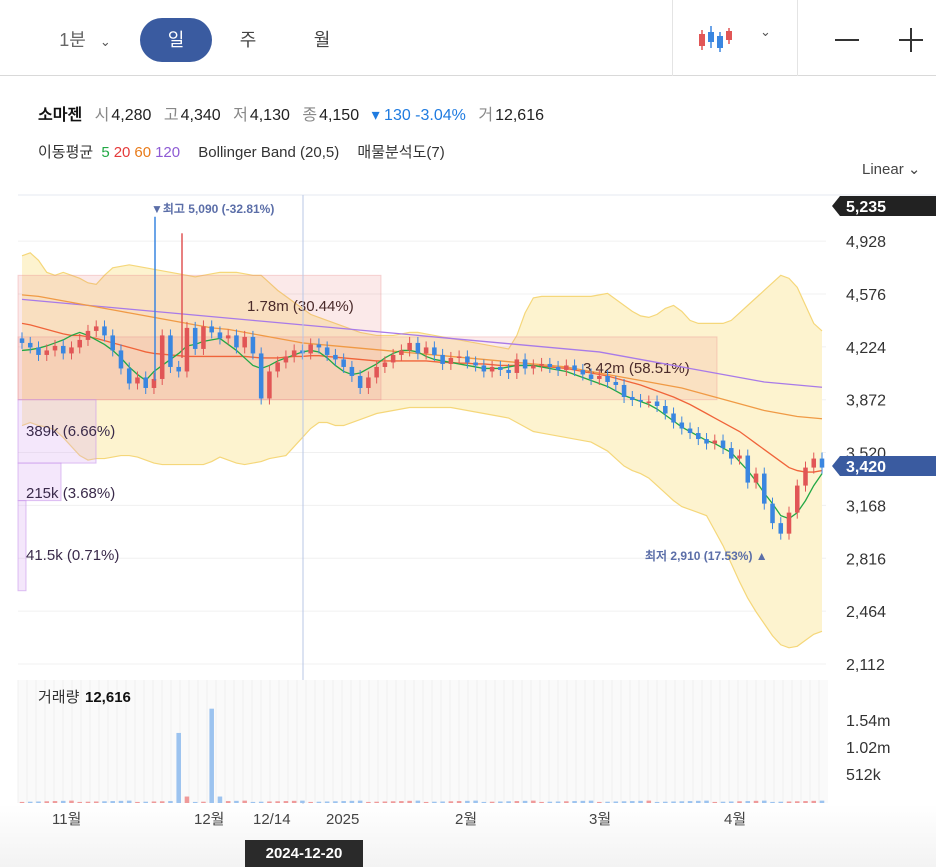 This screenshot has width=936, height=867. Describe the element at coordinates (866, 467) in the screenshot. I see `current-price-tag-label: 3,420` at that location.